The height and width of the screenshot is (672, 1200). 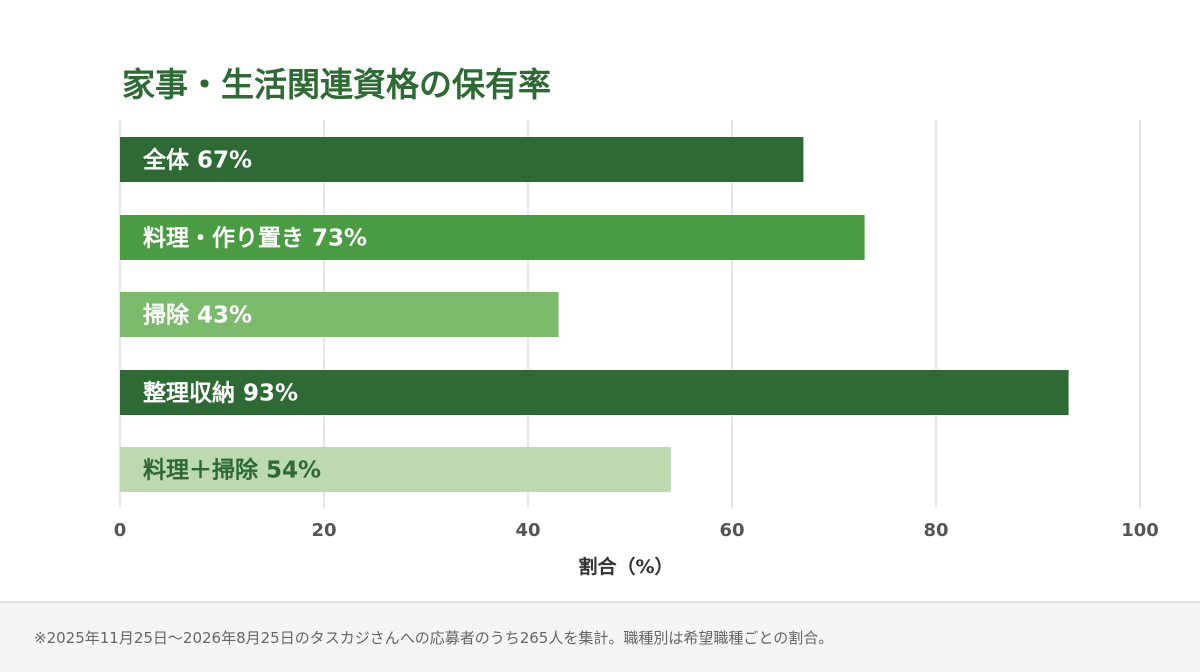 What do you see at coordinates (255, 239) in the screenshot?
I see `bar-label: 料理・作り置き 73%` at bounding box center [255, 239].